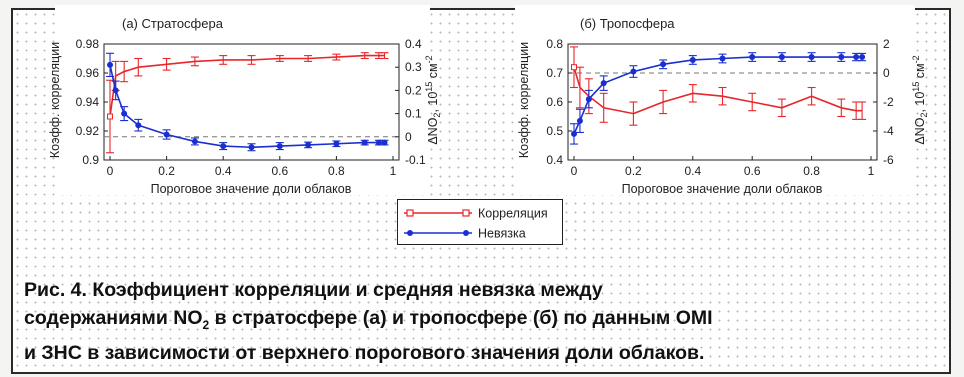 The image size is (964, 377). Describe the element at coordinates (888, 160) in the screenshot. I see `plot-b-ytick-right-label: -6` at that location.